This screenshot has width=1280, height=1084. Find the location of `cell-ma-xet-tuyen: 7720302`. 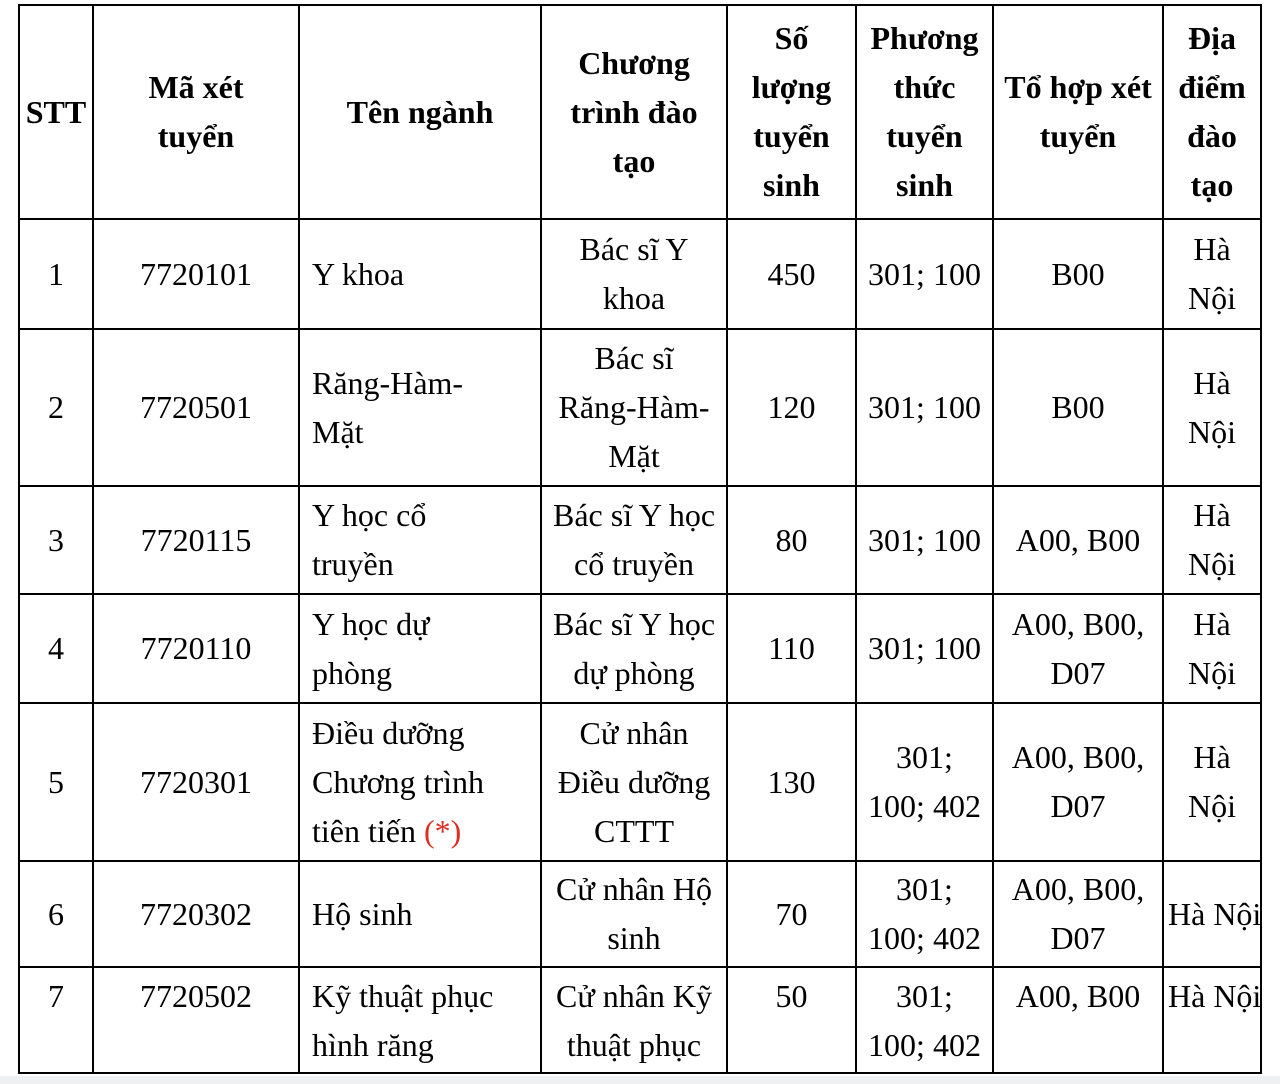

cell-ma-xet-tuyen: 7720302 is located at coordinates (196, 914).